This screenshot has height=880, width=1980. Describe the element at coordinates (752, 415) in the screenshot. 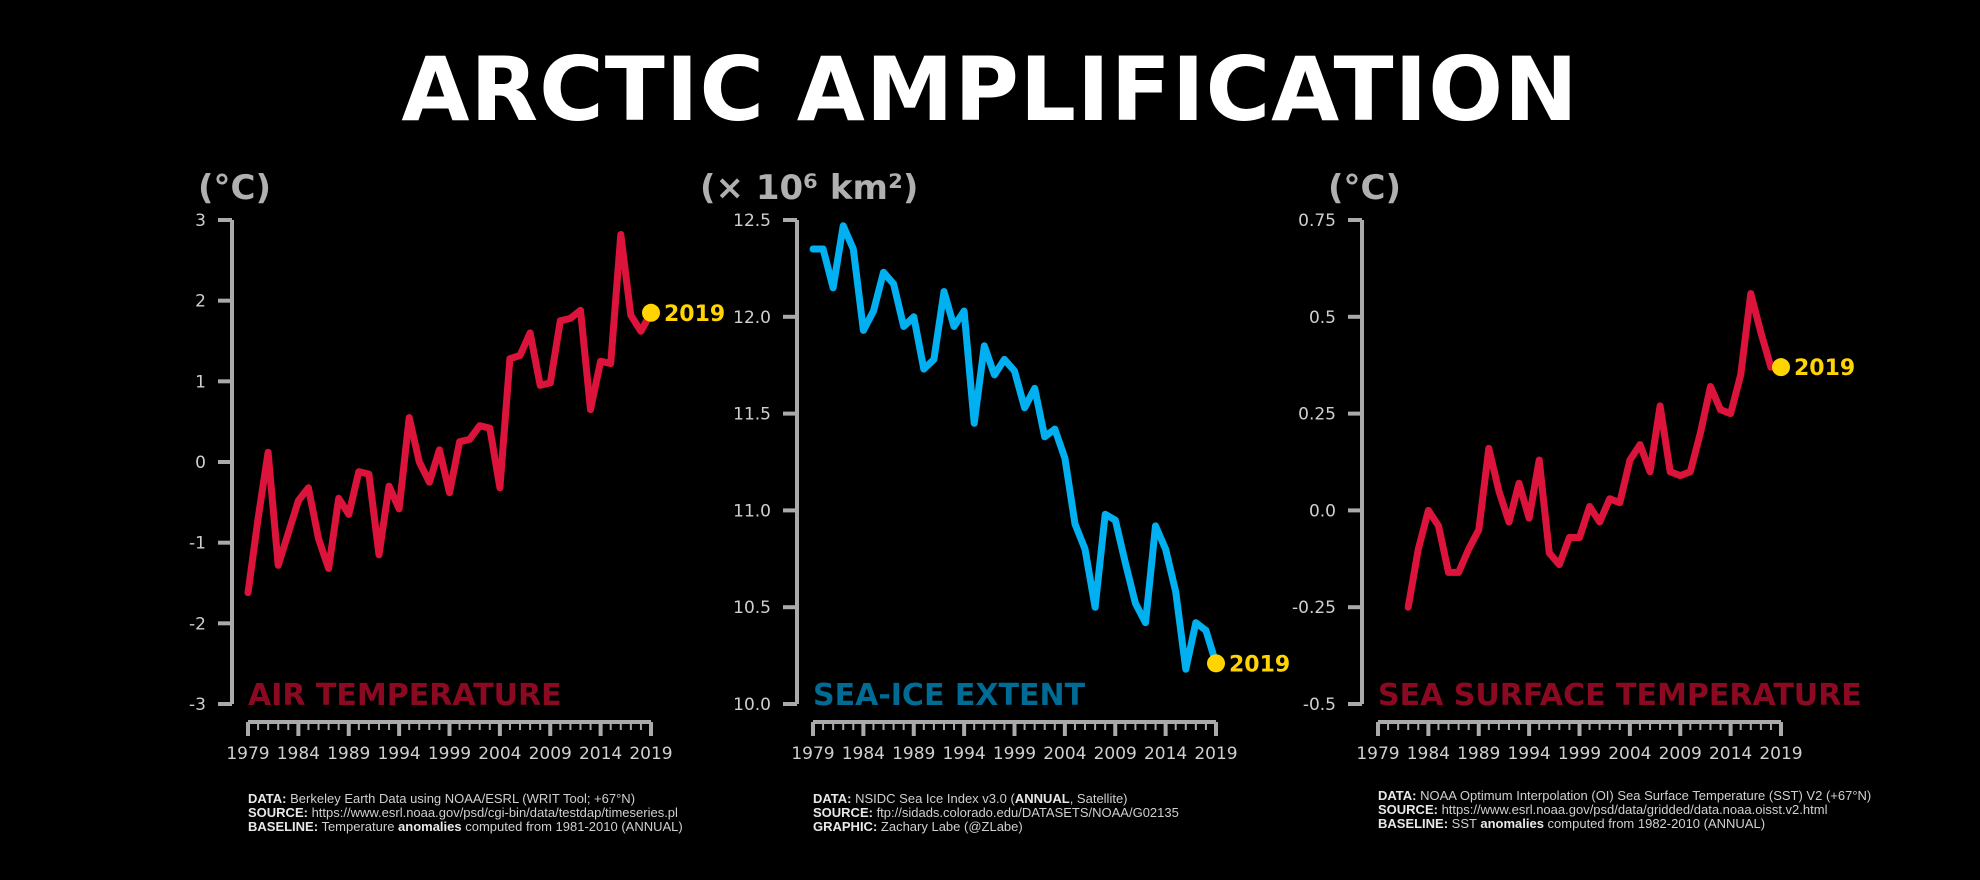

I see `y-tick-label: 11.5` at that location.